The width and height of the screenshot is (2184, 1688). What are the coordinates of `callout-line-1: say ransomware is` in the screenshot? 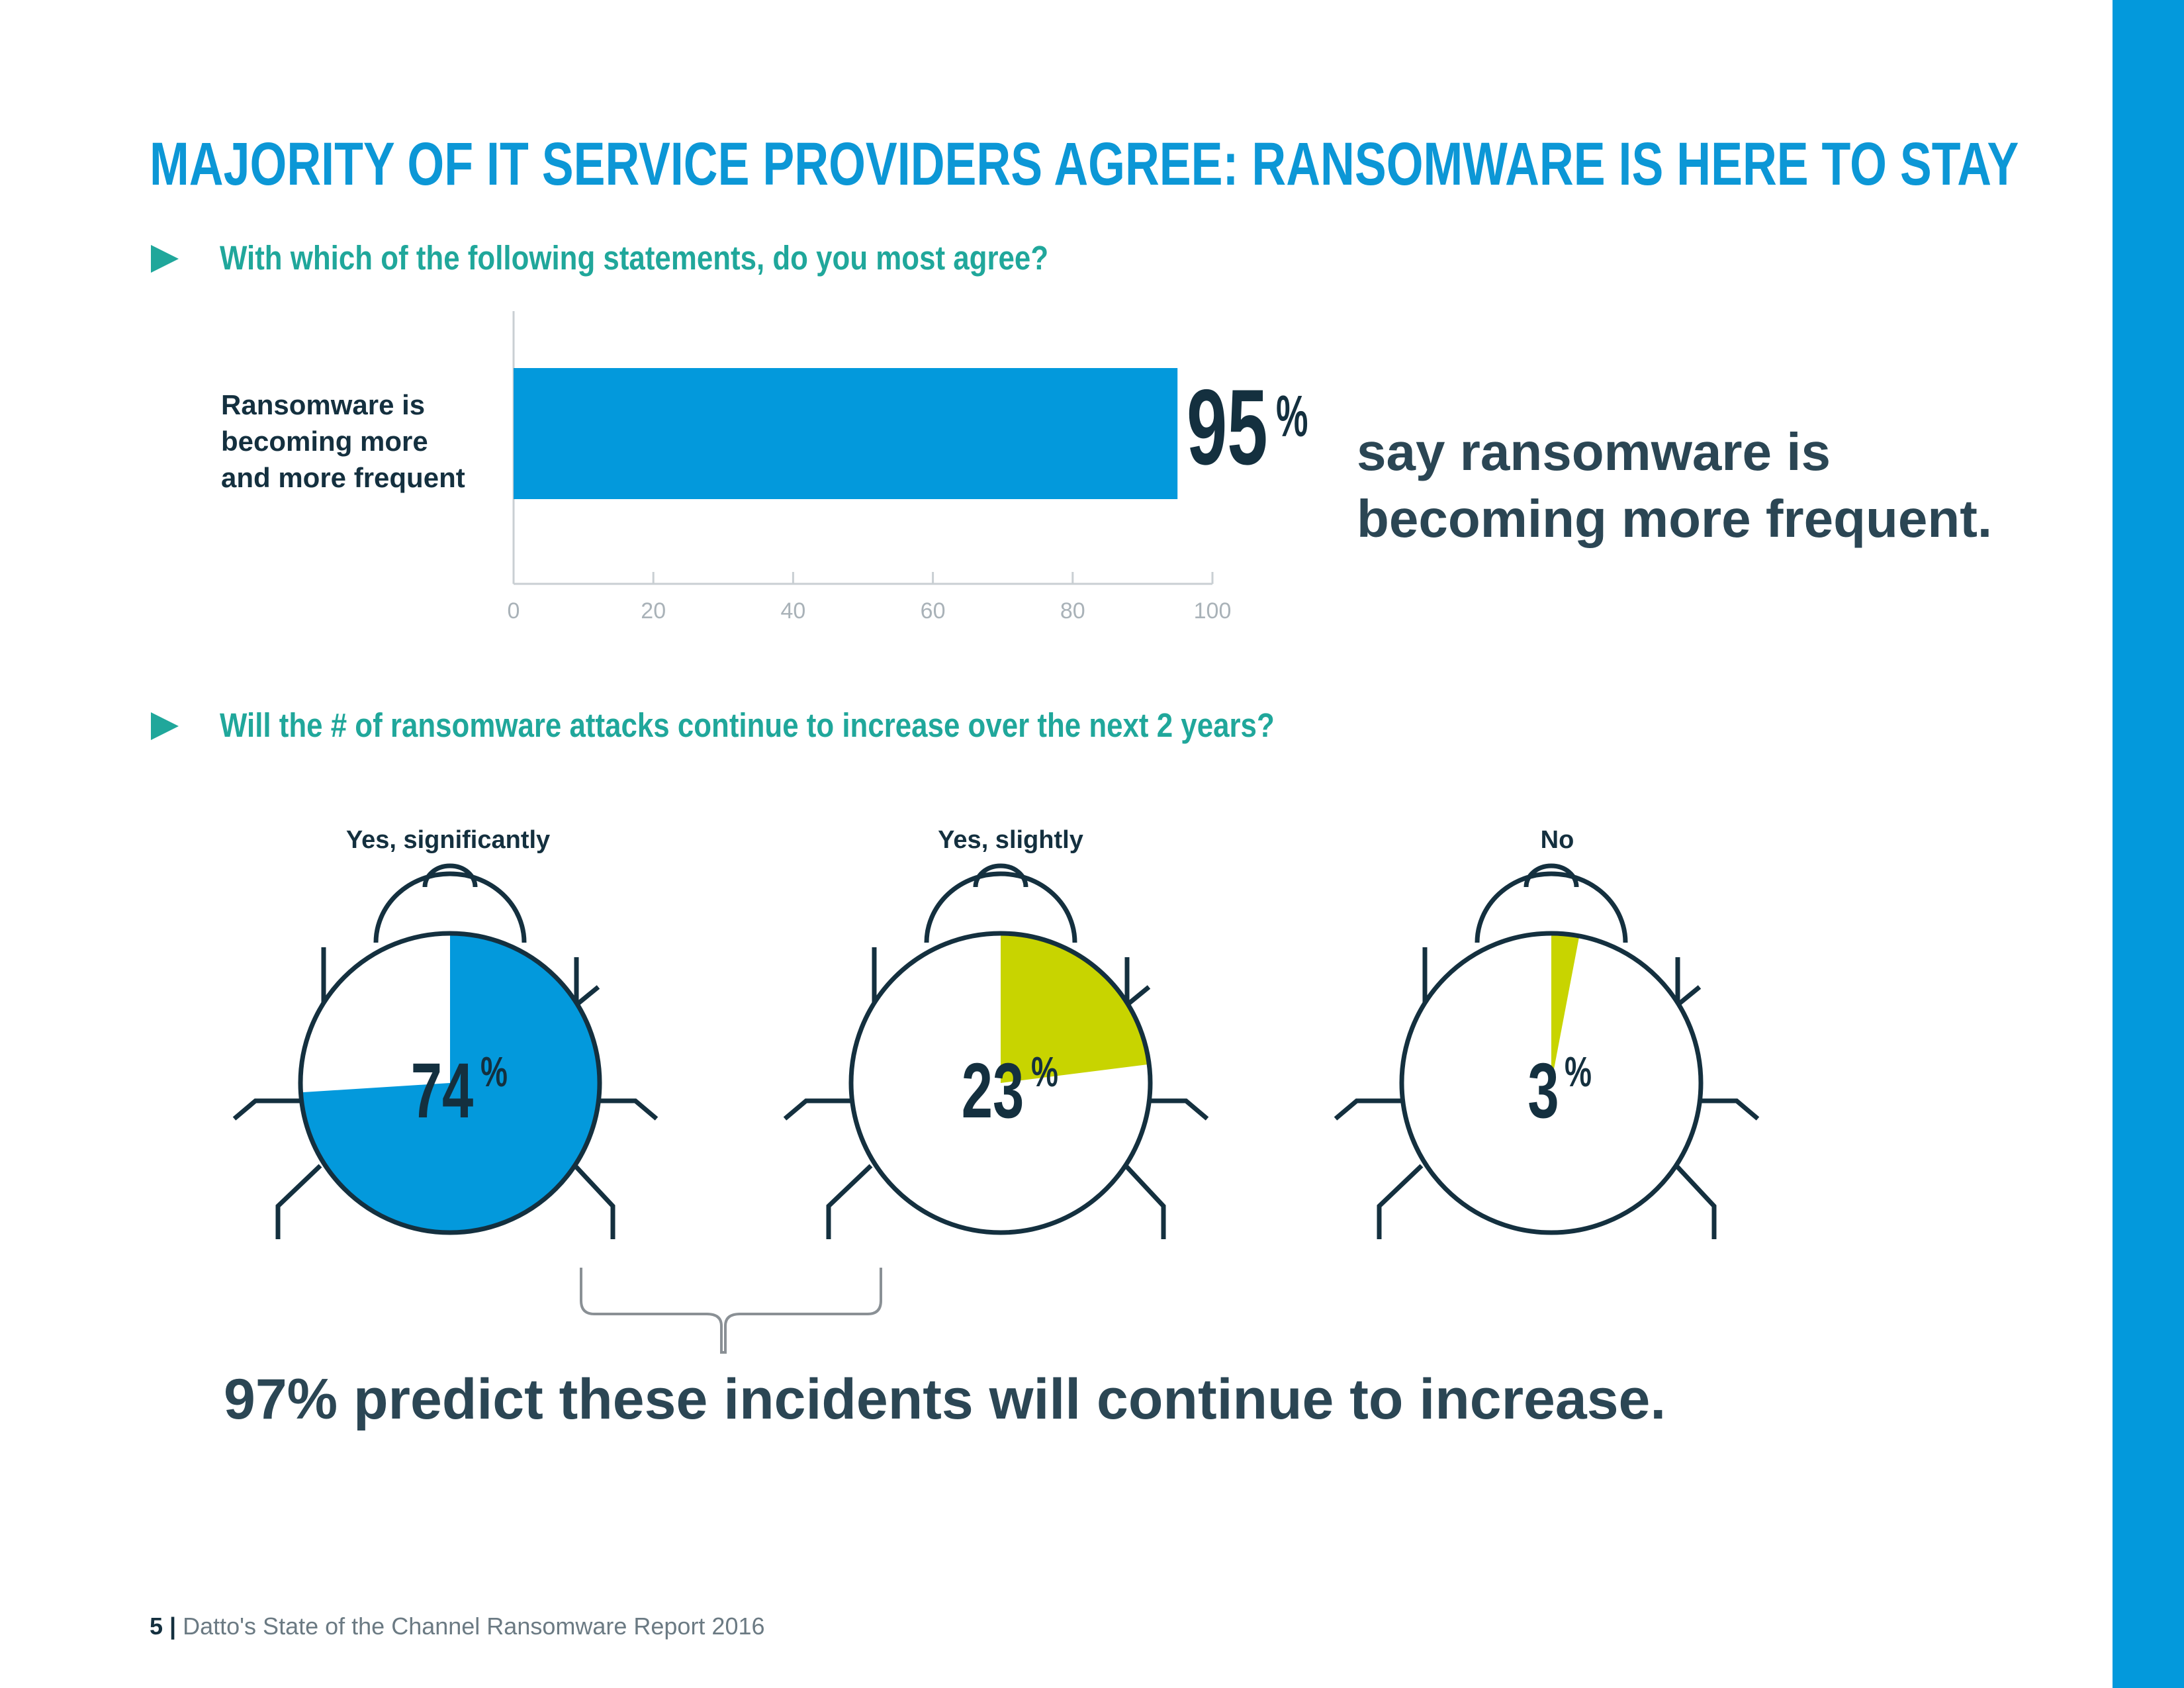 It's located at (1594, 451).